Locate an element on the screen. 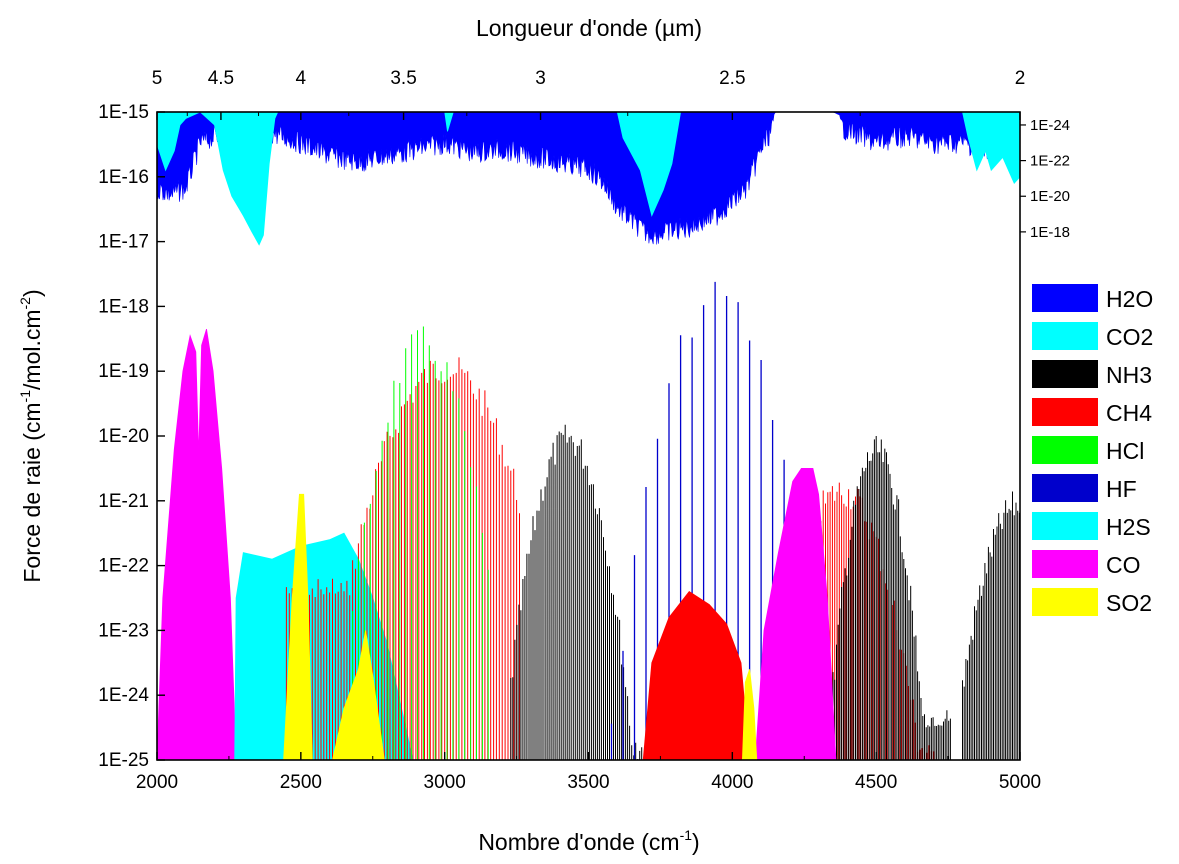 Image resolution: width=1179 pixels, height=864 pixels. x-tick-label: 3500 is located at coordinates (588, 782).